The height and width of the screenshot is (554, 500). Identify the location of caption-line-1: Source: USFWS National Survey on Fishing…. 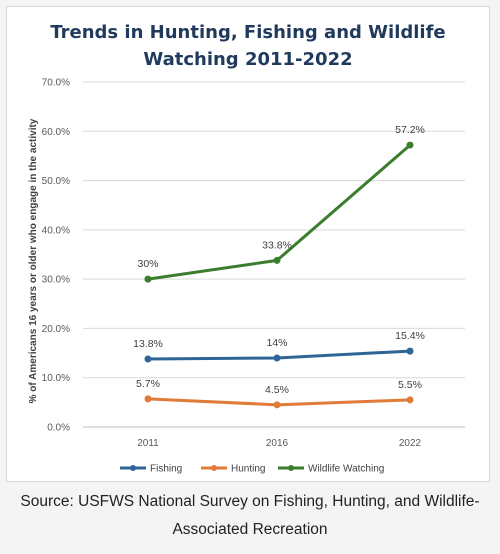
(250, 501).